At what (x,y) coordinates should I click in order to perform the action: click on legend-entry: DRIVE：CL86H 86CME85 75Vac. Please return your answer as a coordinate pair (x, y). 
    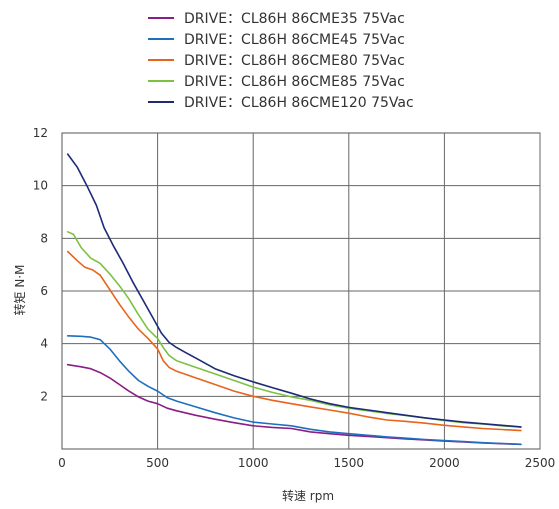
    Looking at the image, I should click on (294, 82).